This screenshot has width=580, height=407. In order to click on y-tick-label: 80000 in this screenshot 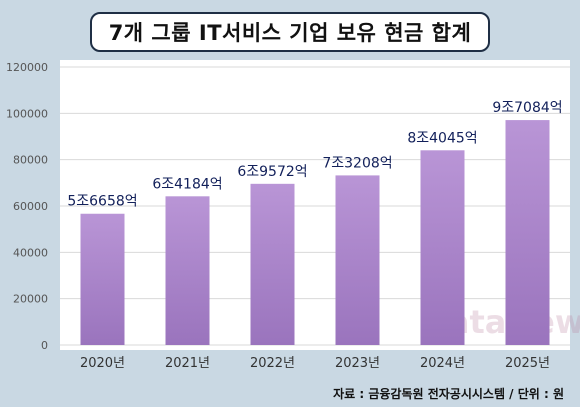, I will do `click(30, 160)`.